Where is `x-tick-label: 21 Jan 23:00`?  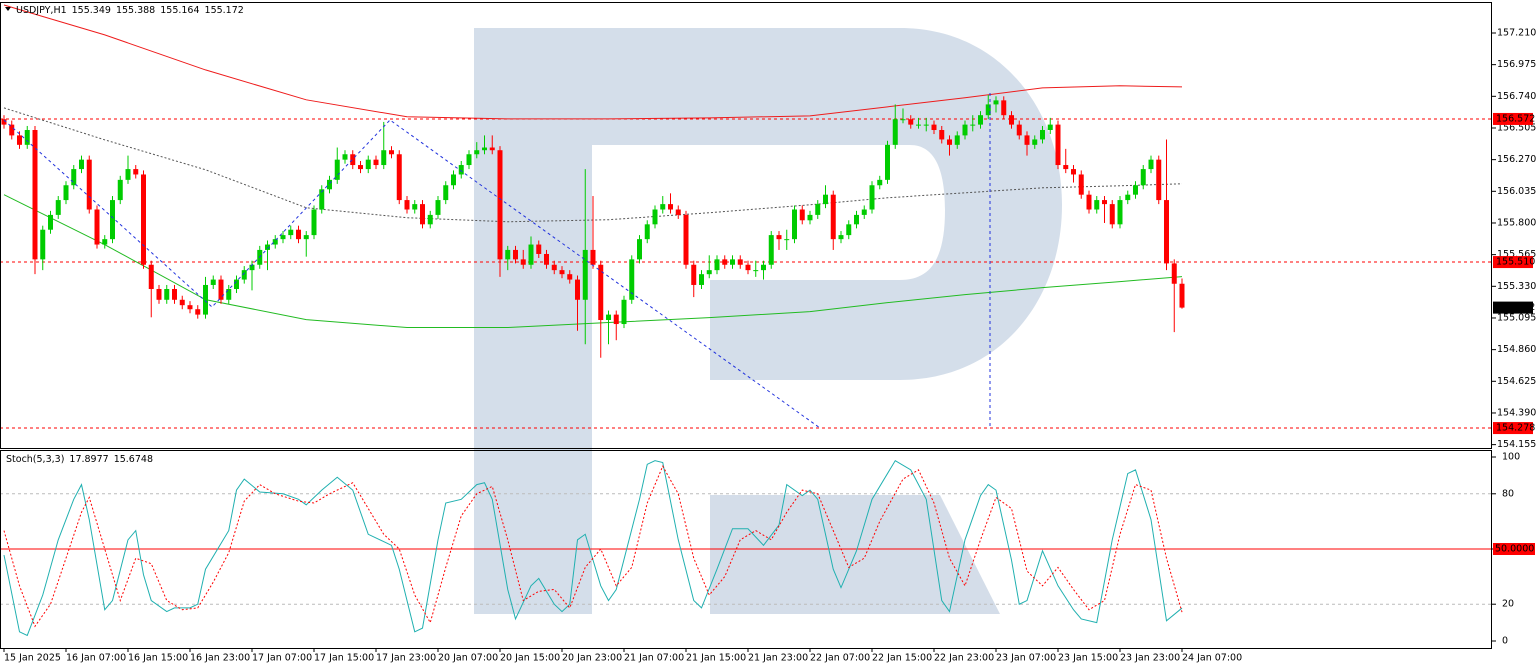 x-tick-label: 21 Jan 23:00 is located at coordinates (778, 658).